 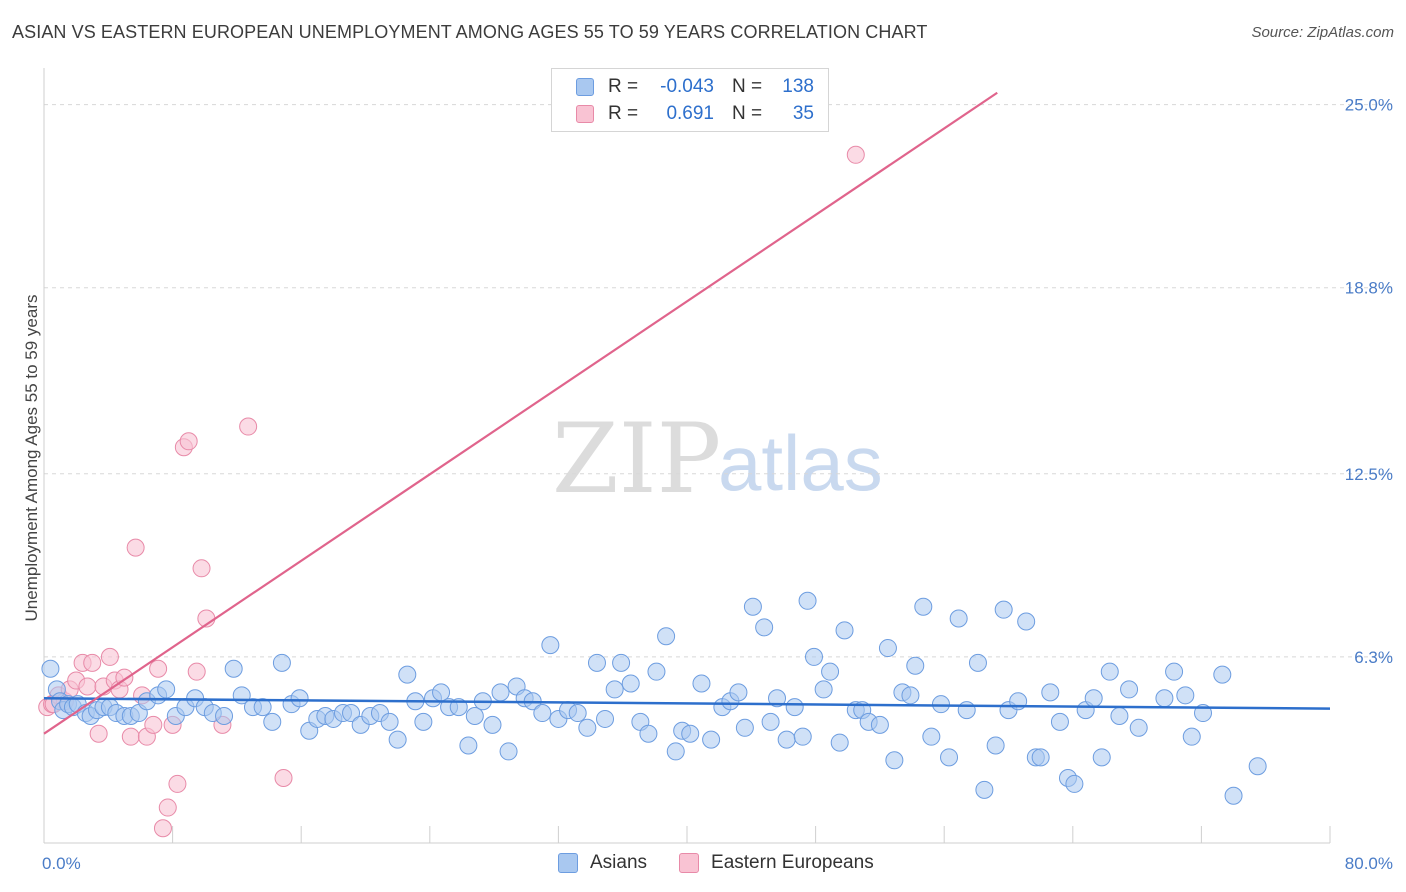 I want to click on watermark-zip: ZIP, so click(x=636, y=459).